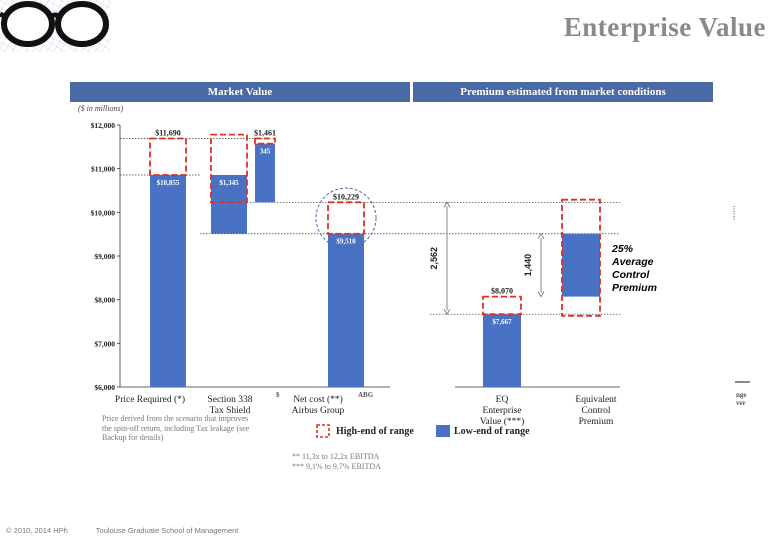  Describe the element at coordinates (366, 395) in the screenshot. I see `cut-fragment: ABG` at that location.